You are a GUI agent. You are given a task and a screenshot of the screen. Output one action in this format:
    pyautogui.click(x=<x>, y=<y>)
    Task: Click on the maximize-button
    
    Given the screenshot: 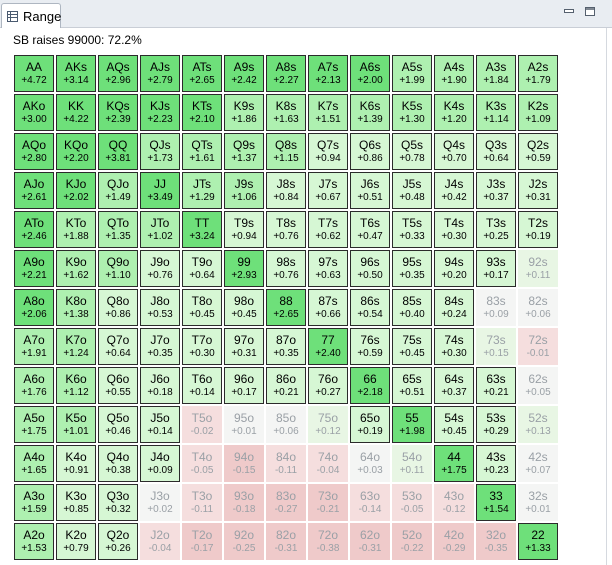 What is the action you would take?
    pyautogui.click(x=590, y=11)
    